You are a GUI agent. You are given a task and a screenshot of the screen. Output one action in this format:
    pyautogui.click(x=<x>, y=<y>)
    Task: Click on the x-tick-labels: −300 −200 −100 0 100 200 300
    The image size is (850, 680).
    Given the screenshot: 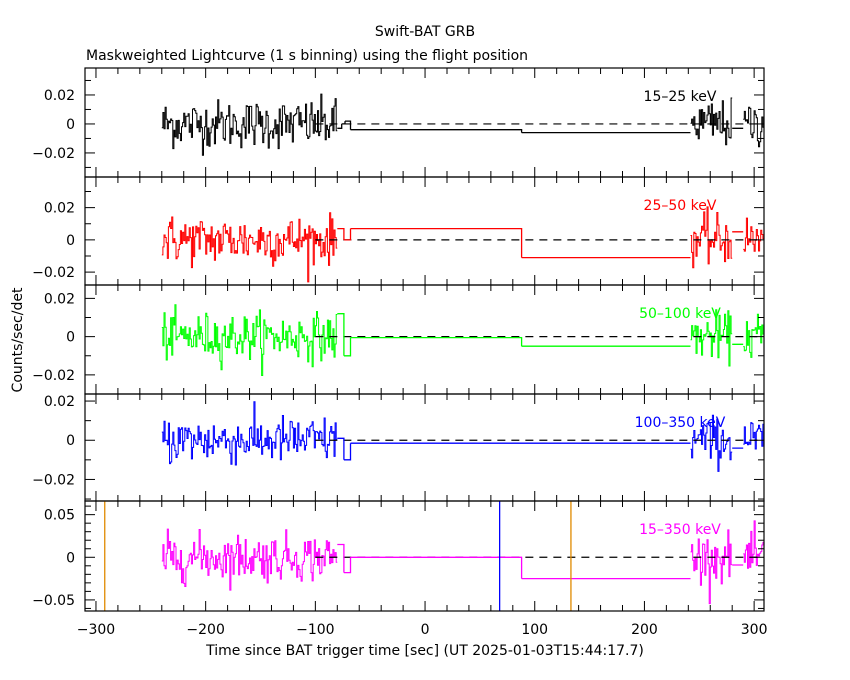 What is the action you would take?
    pyautogui.click(x=422, y=630)
    